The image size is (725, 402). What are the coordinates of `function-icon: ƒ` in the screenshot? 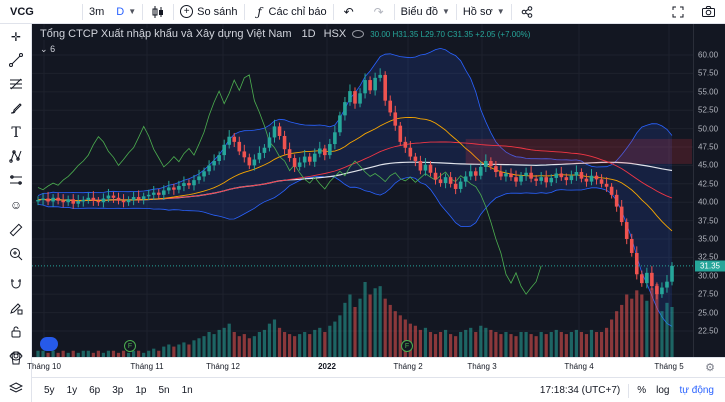 It's located at (259, 11).